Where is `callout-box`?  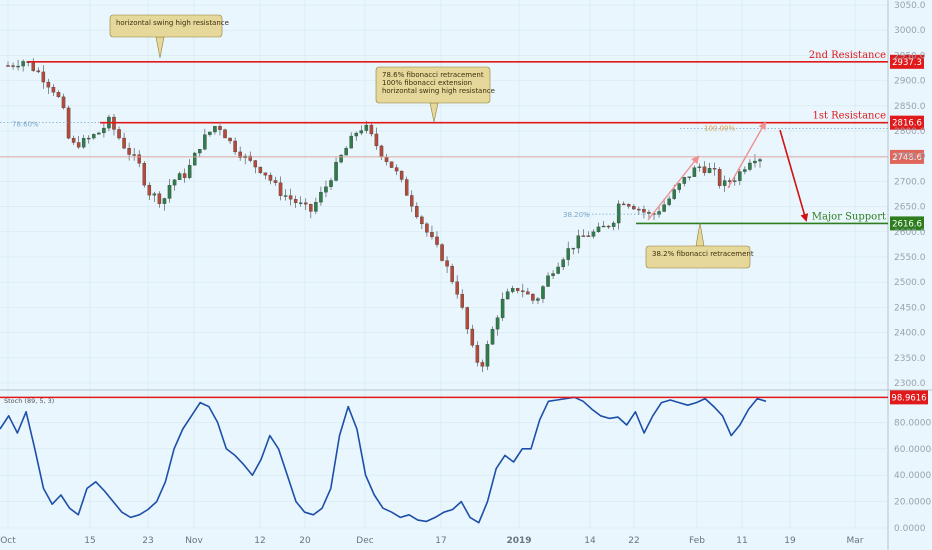
callout-box is located at coordinates (433, 85).